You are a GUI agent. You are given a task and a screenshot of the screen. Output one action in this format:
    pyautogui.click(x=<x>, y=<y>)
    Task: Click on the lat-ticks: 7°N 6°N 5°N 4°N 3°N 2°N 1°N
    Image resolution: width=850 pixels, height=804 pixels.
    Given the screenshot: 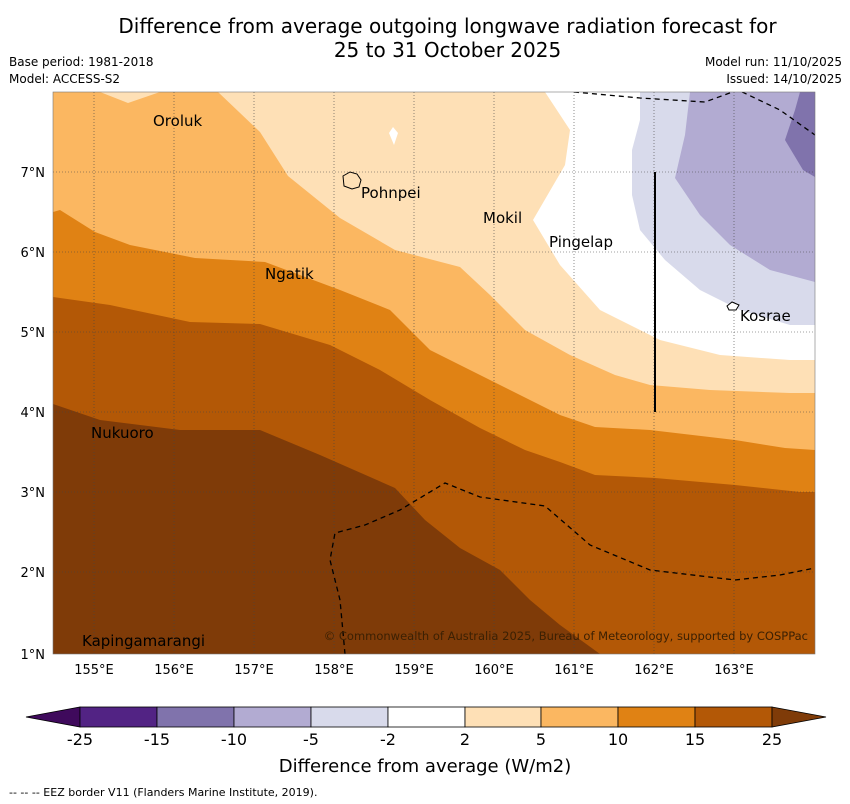 What is the action you would take?
    pyautogui.click(x=33, y=414)
    